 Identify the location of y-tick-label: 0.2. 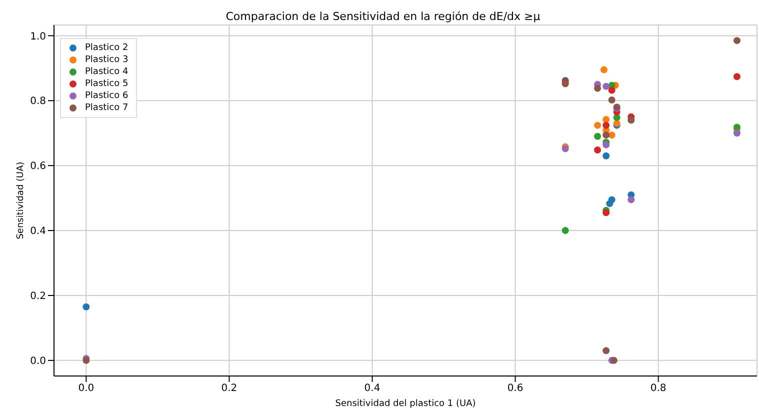
(38, 296).